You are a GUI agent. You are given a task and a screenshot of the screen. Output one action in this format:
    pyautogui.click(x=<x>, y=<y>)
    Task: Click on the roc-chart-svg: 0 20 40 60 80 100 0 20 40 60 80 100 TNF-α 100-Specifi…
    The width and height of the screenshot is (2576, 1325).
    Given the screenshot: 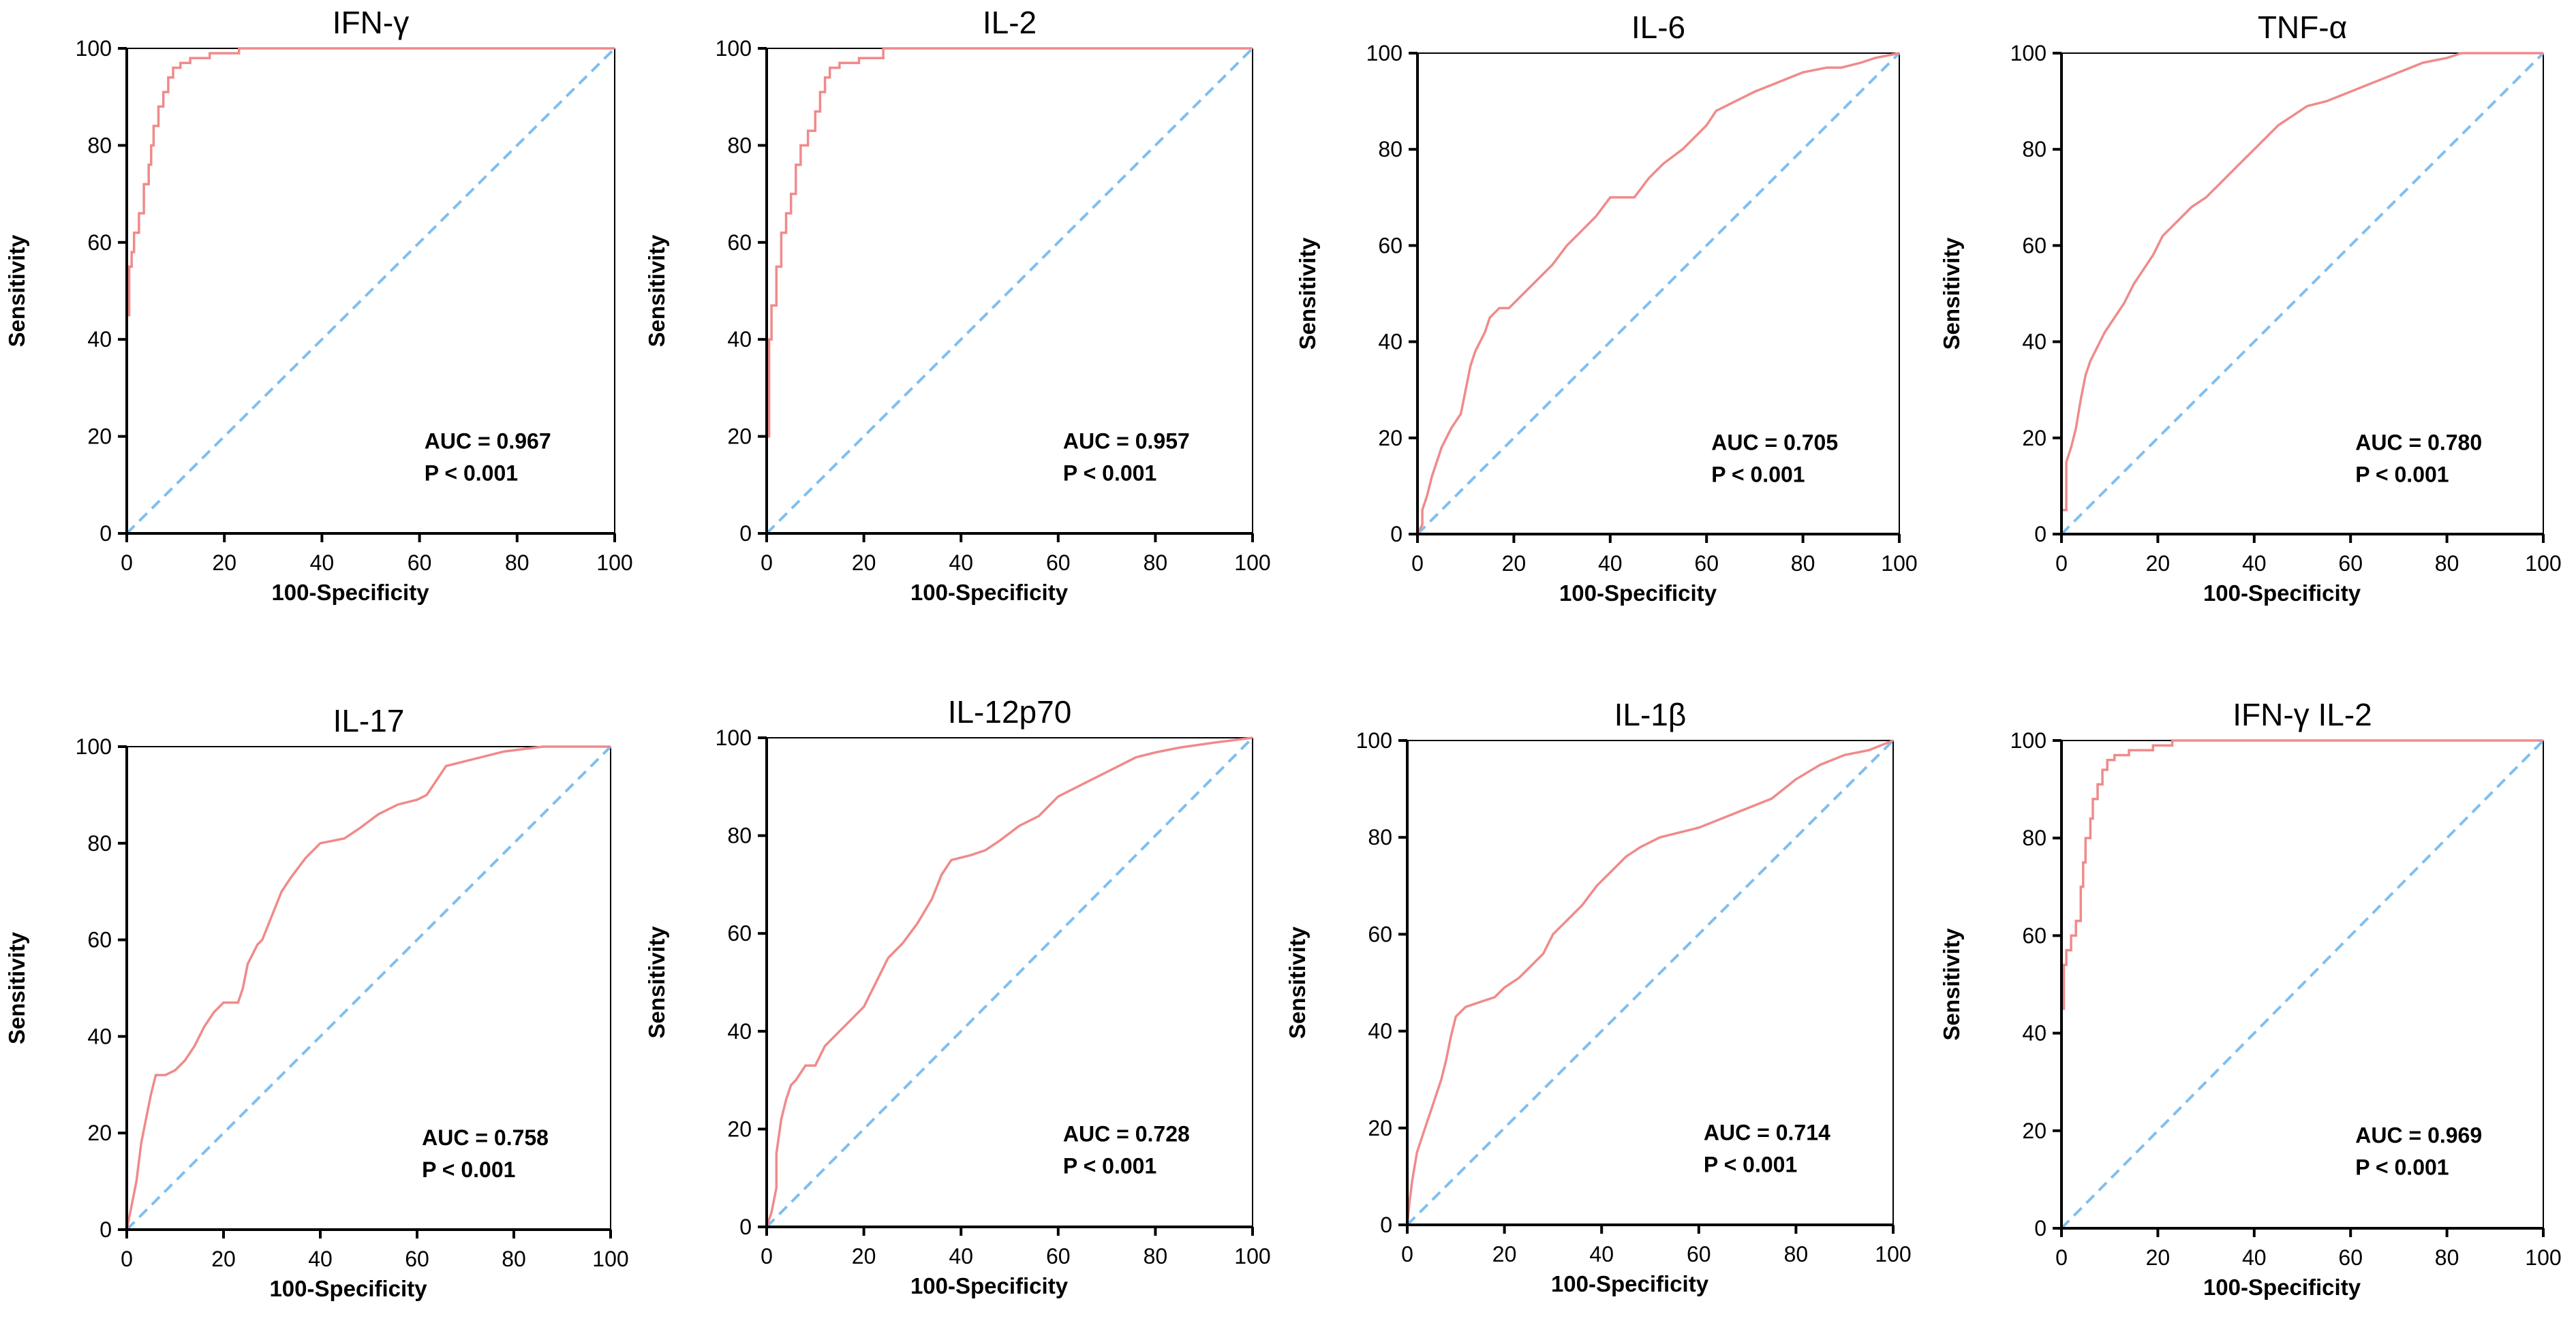 What is the action you would take?
    pyautogui.click(x=2250, y=308)
    